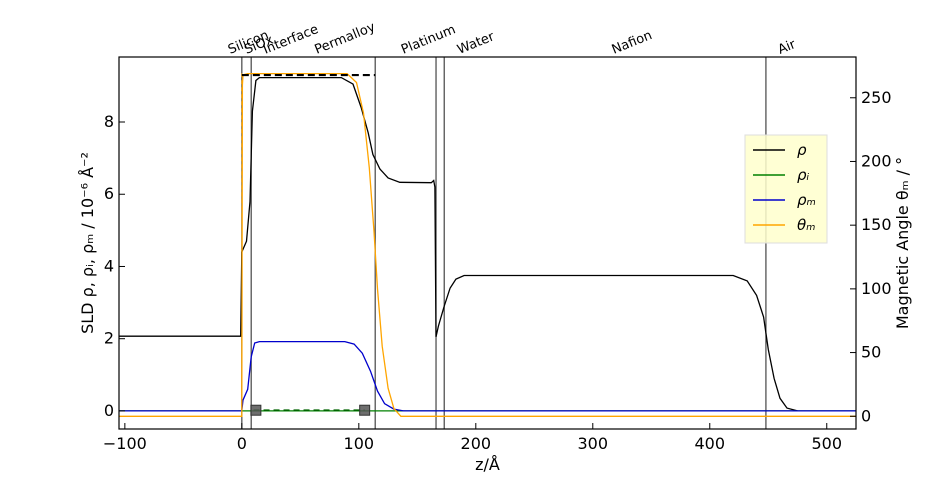  What do you see at coordinates (786, 189) in the screenshot?
I see `legend: ρ ρᵢ ρₘ θₘ` at bounding box center [786, 189].